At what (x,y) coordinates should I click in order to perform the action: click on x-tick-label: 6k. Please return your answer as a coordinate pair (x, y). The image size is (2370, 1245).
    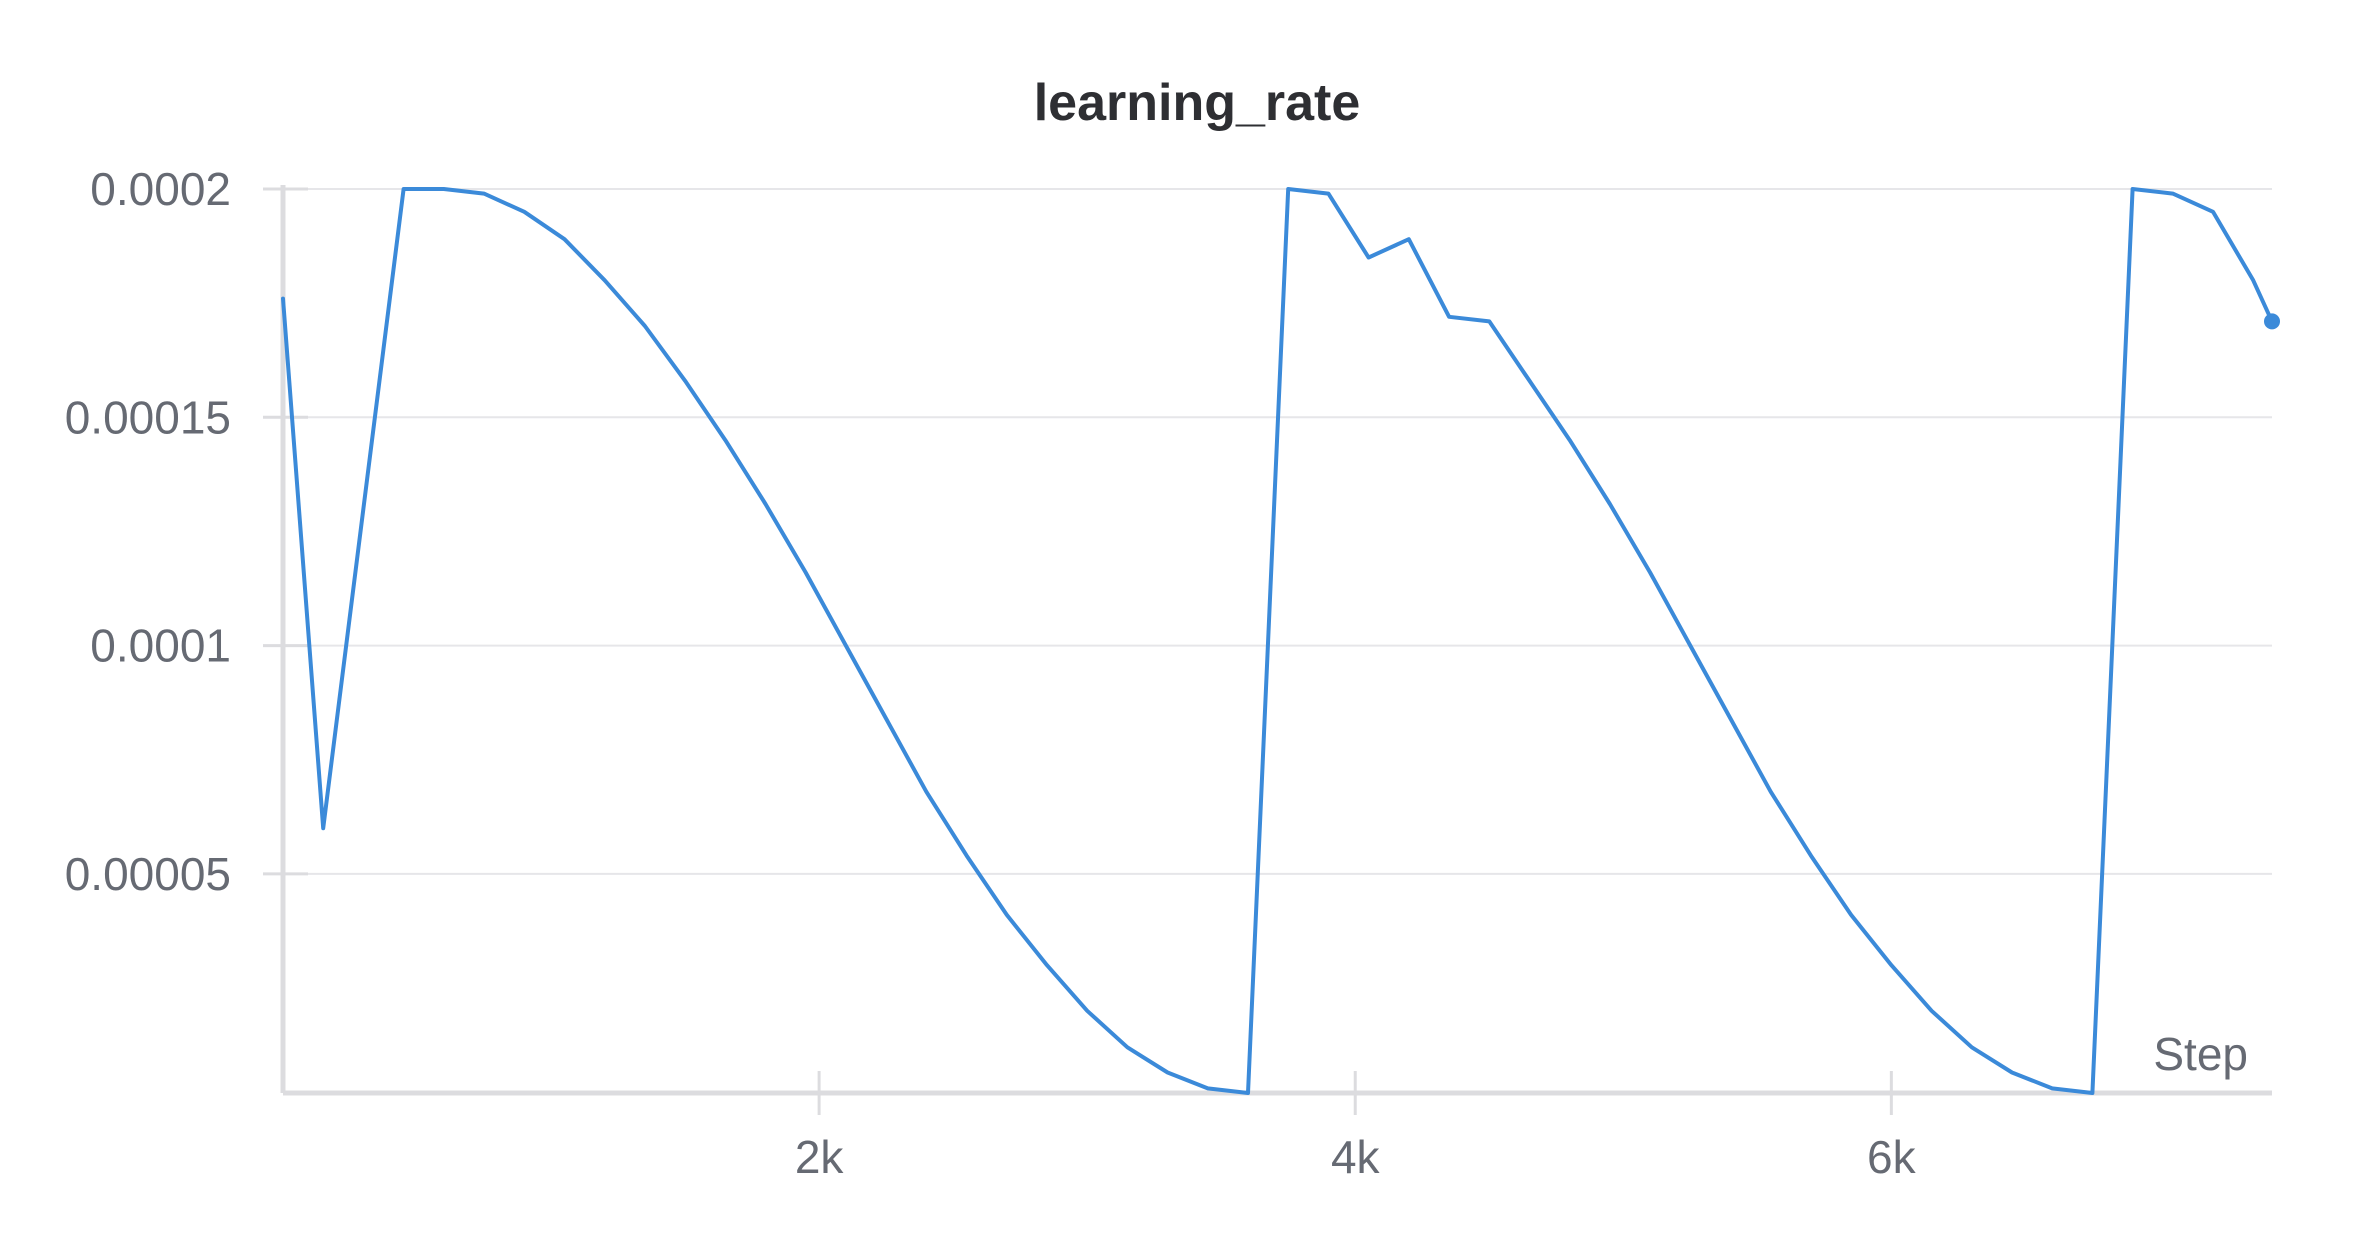
    Looking at the image, I should click on (1892, 1157).